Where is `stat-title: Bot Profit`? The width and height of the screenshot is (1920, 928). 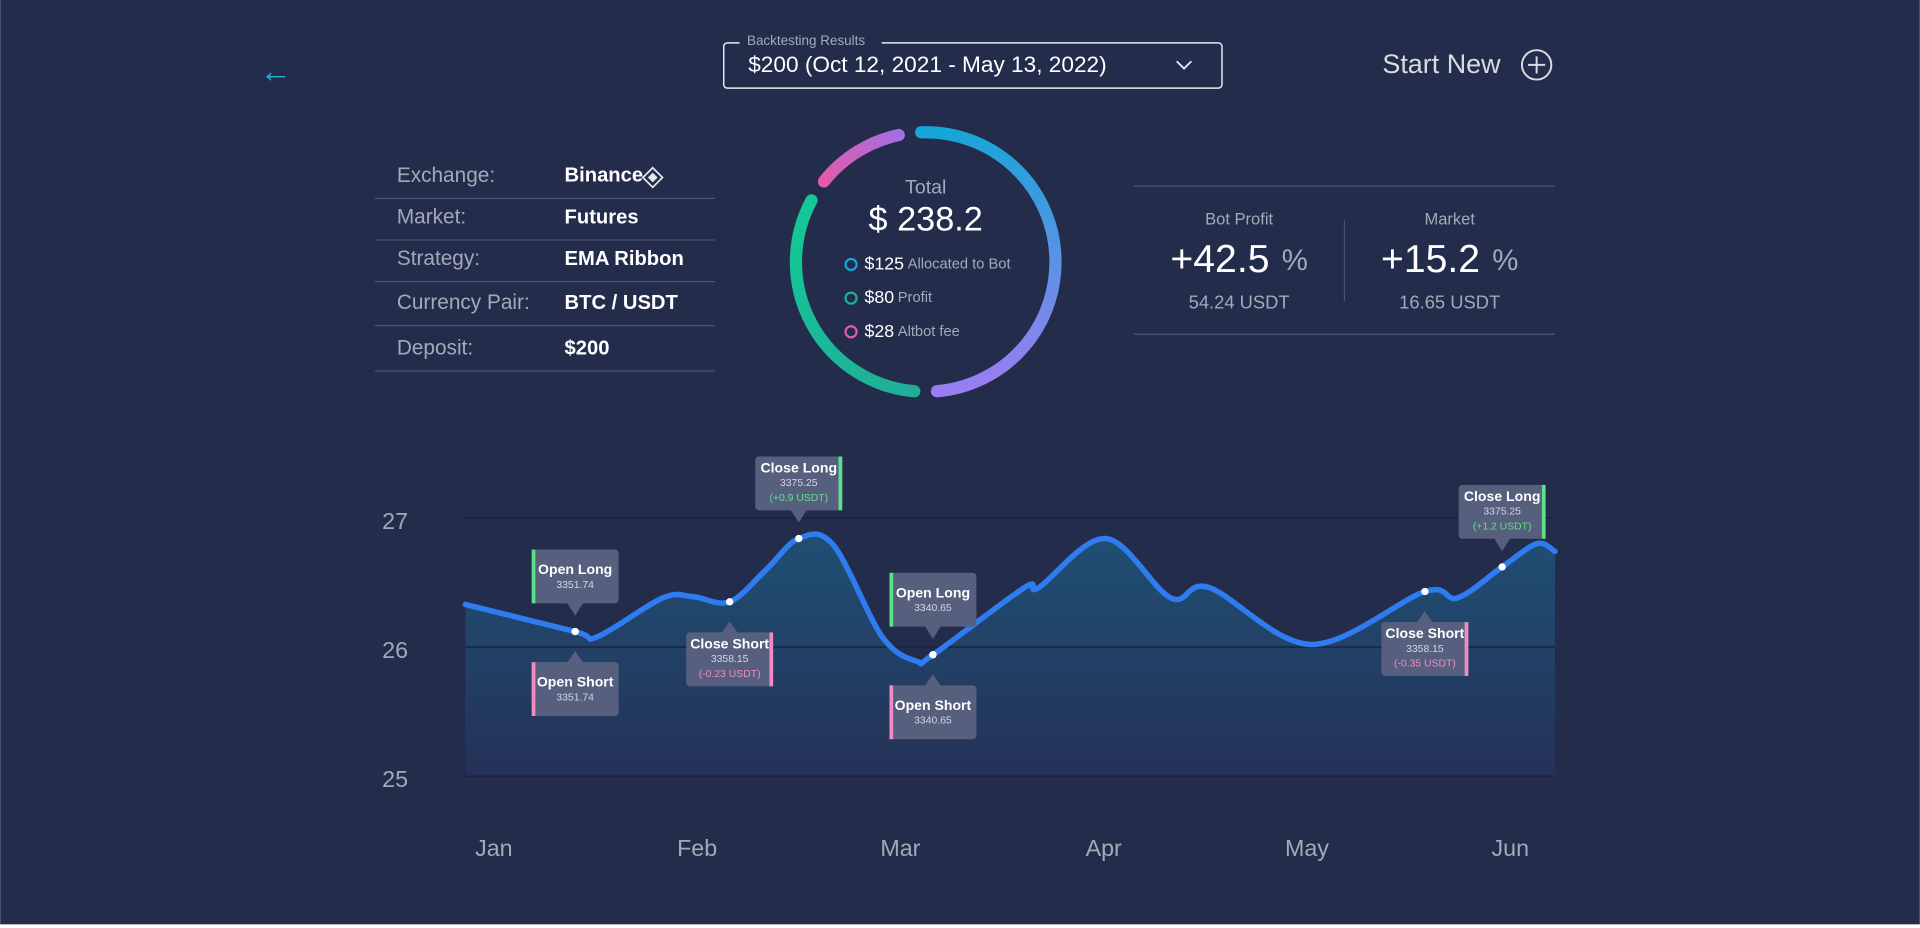
stat-title: Bot Profit is located at coordinates (1239, 219).